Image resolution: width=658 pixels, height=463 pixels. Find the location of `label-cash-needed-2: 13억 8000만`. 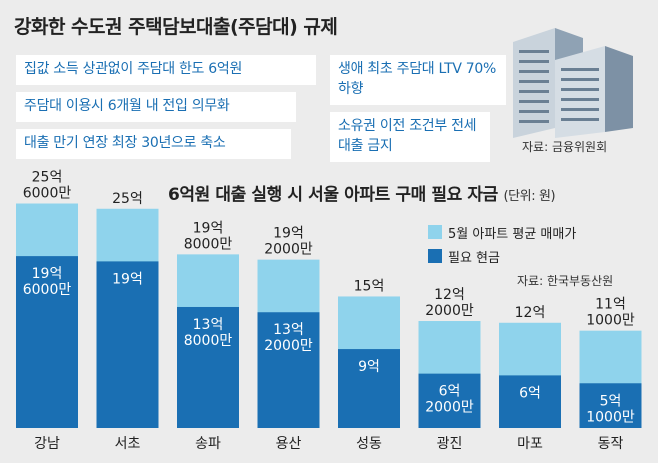

label-cash-needed-2: 13억 8000만 is located at coordinates (208, 333).